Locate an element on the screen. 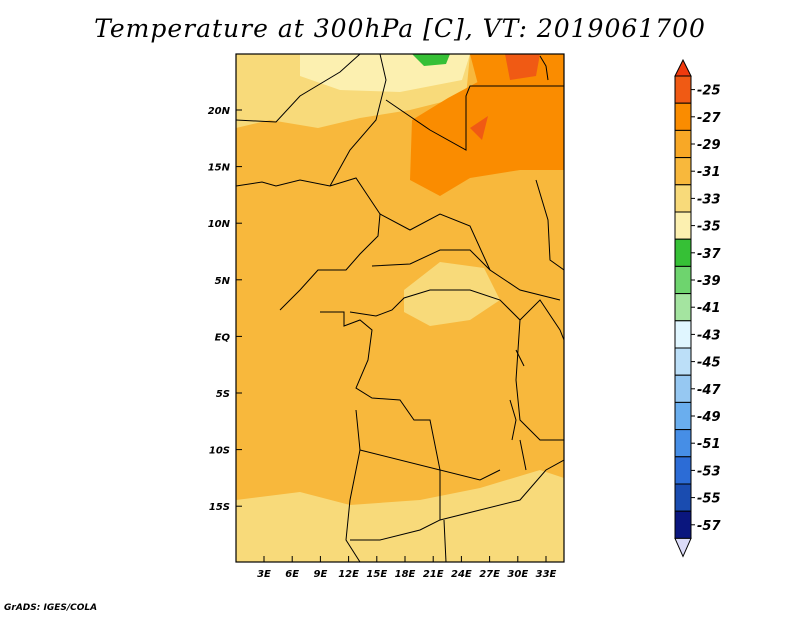 This screenshot has height=618, width=800. field-northeast-hot2 is located at coordinates (479, 128).